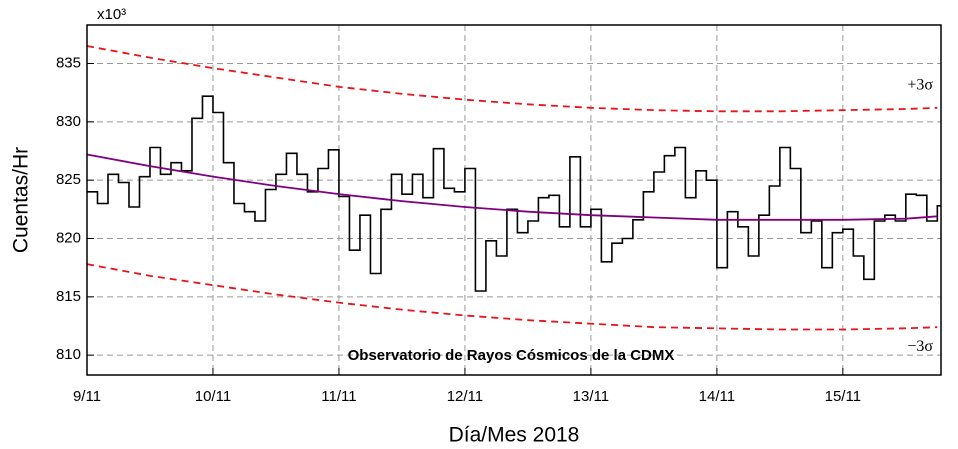 The height and width of the screenshot is (449, 958). Describe the element at coordinates (920, 85) in the screenshot. I see `annotation: +3σ` at that location.